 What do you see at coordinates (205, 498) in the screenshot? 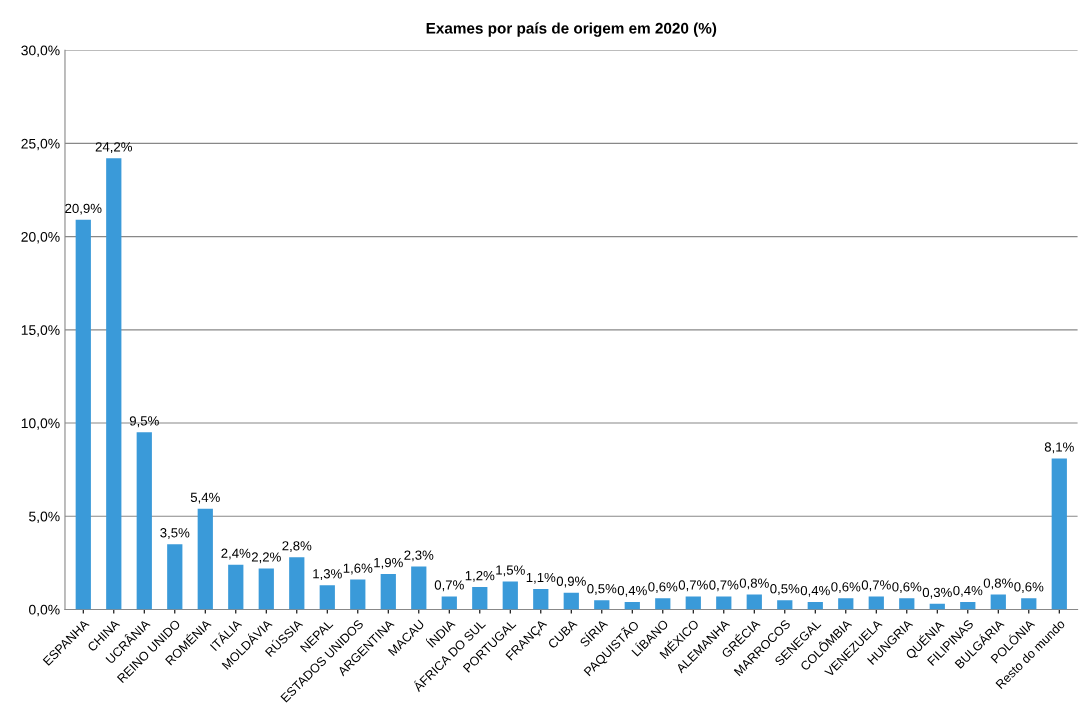
I see `data-label: 5,4%` at bounding box center [205, 498].